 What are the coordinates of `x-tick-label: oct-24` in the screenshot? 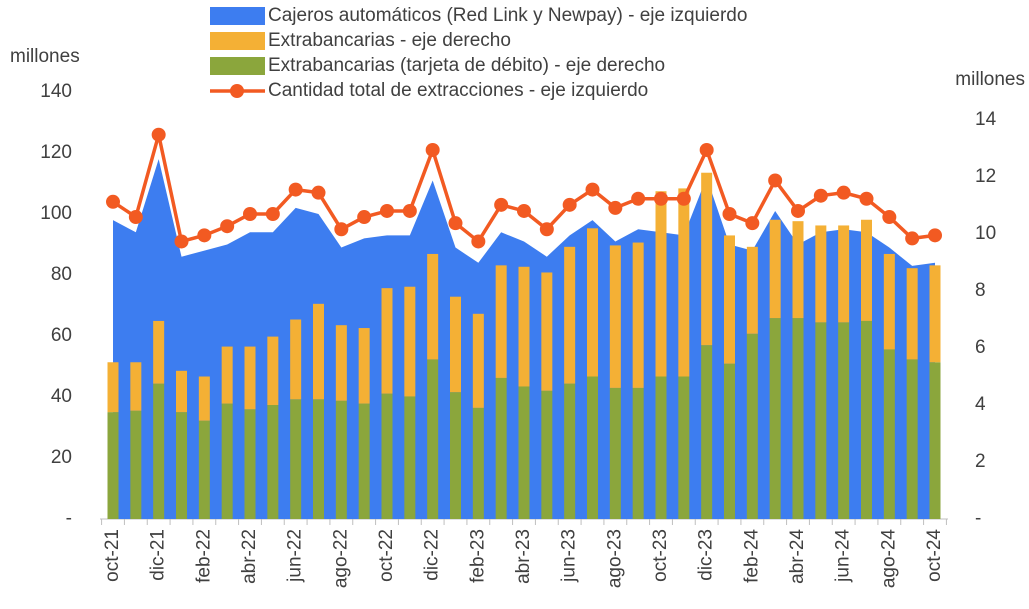 It's located at (934, 555).